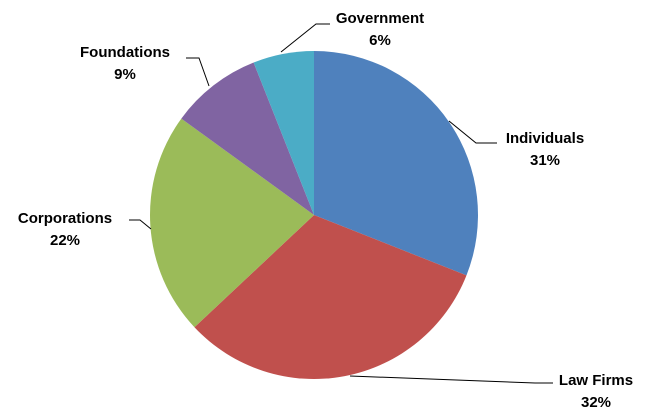  I want to click on slice-value-government: 6%, so click(380, 40).